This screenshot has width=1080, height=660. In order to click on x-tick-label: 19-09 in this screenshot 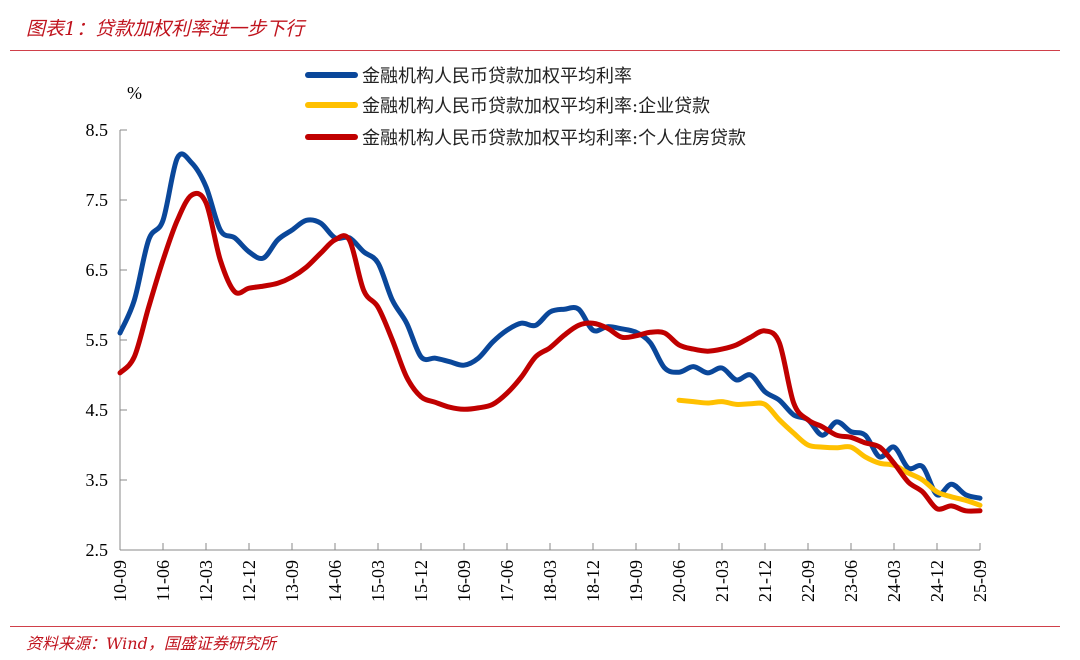, I will do `click(636, 581)`.